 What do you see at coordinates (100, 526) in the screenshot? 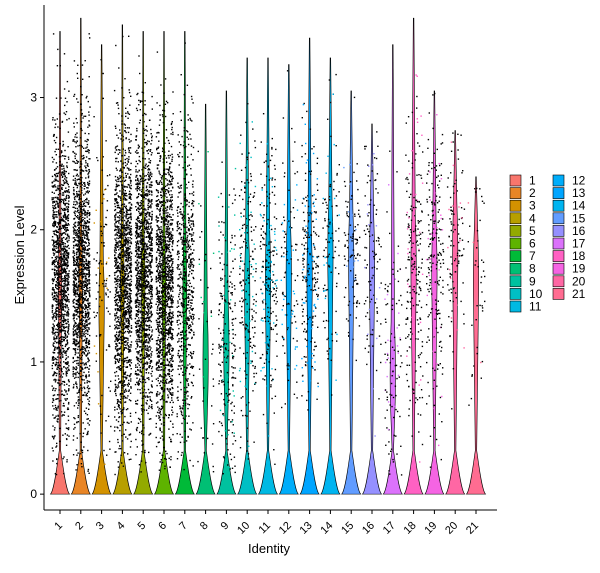
I see `x-tick-label-3: 3` at bounding box center [100, 526].